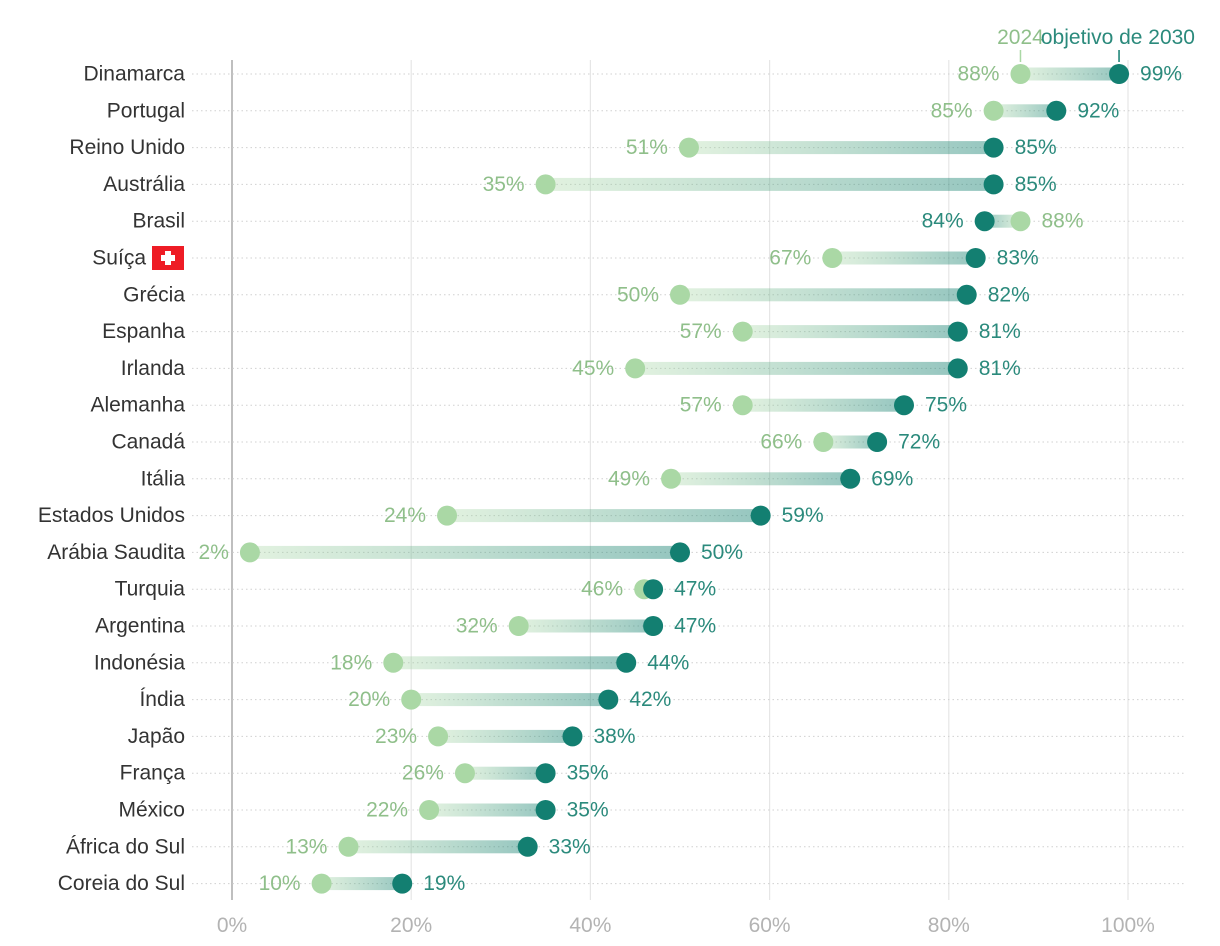  I want to click on value-label-2030: 92%, so click(1098, 110).